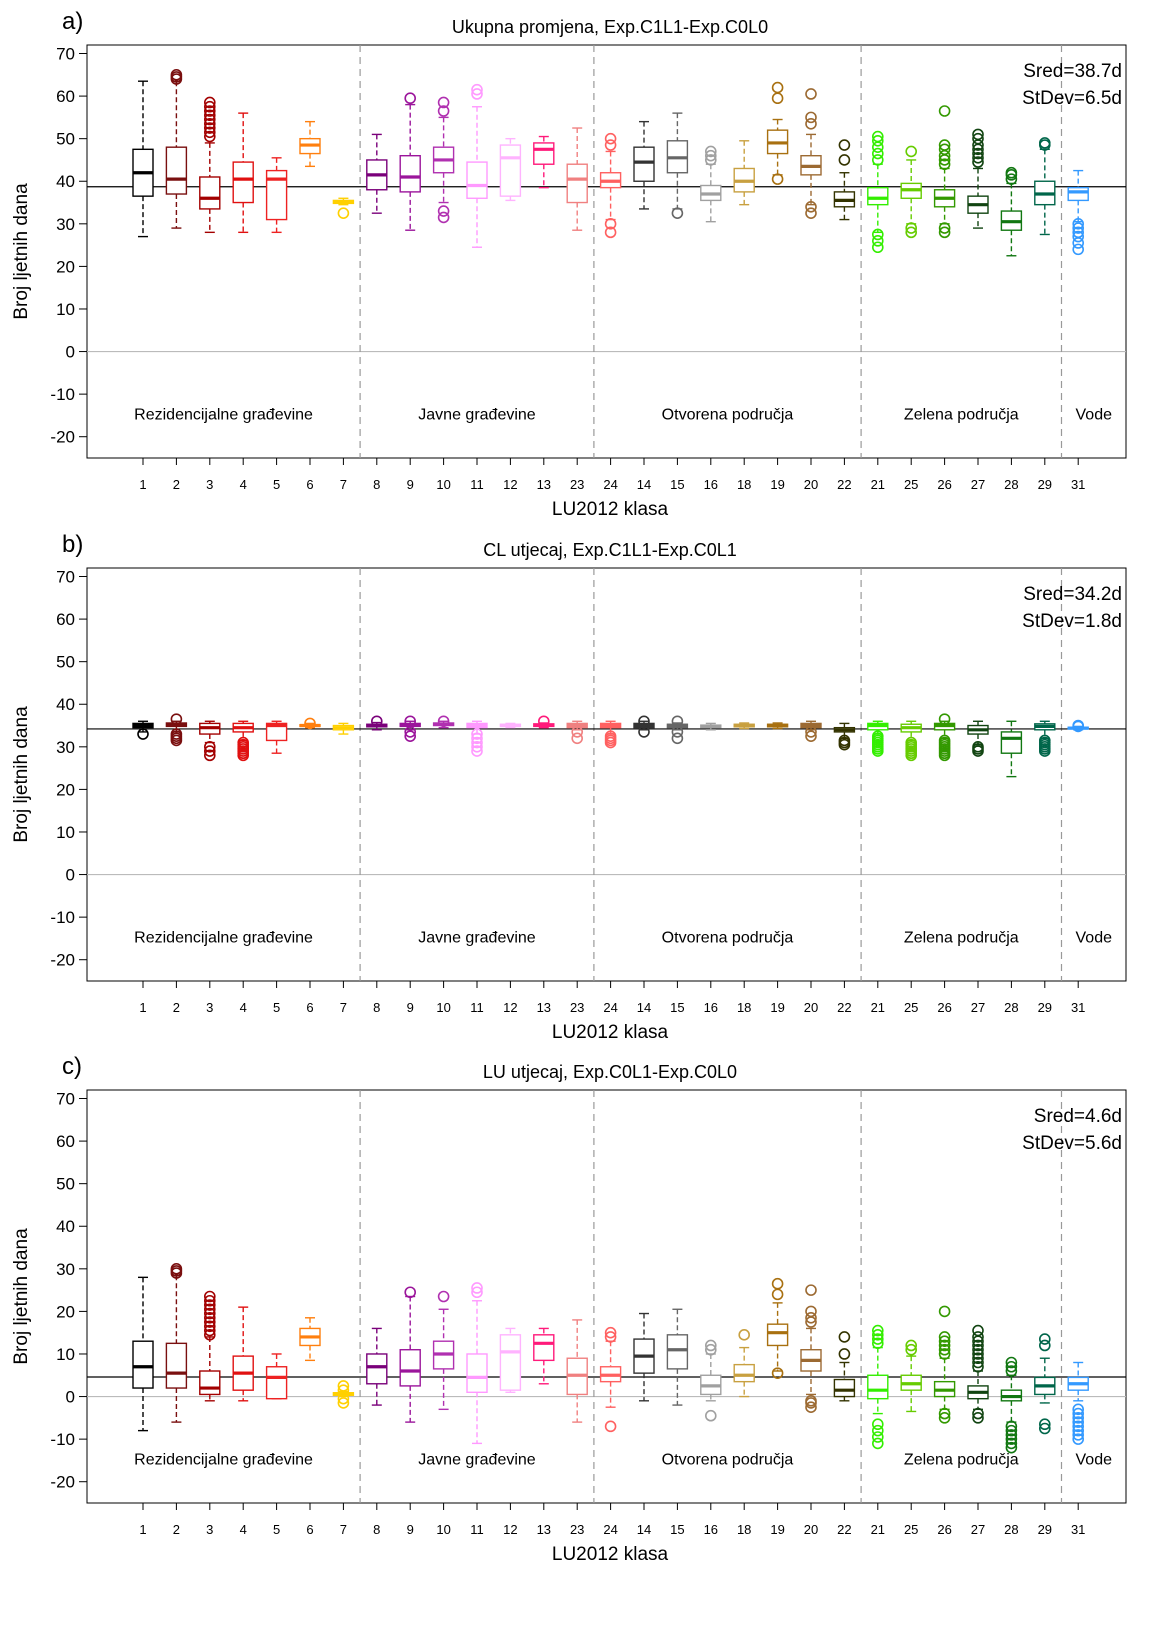  Describe the element at coordinates (309, 1529) in the screenshot. I see `x-tick-label: 6` at that location.